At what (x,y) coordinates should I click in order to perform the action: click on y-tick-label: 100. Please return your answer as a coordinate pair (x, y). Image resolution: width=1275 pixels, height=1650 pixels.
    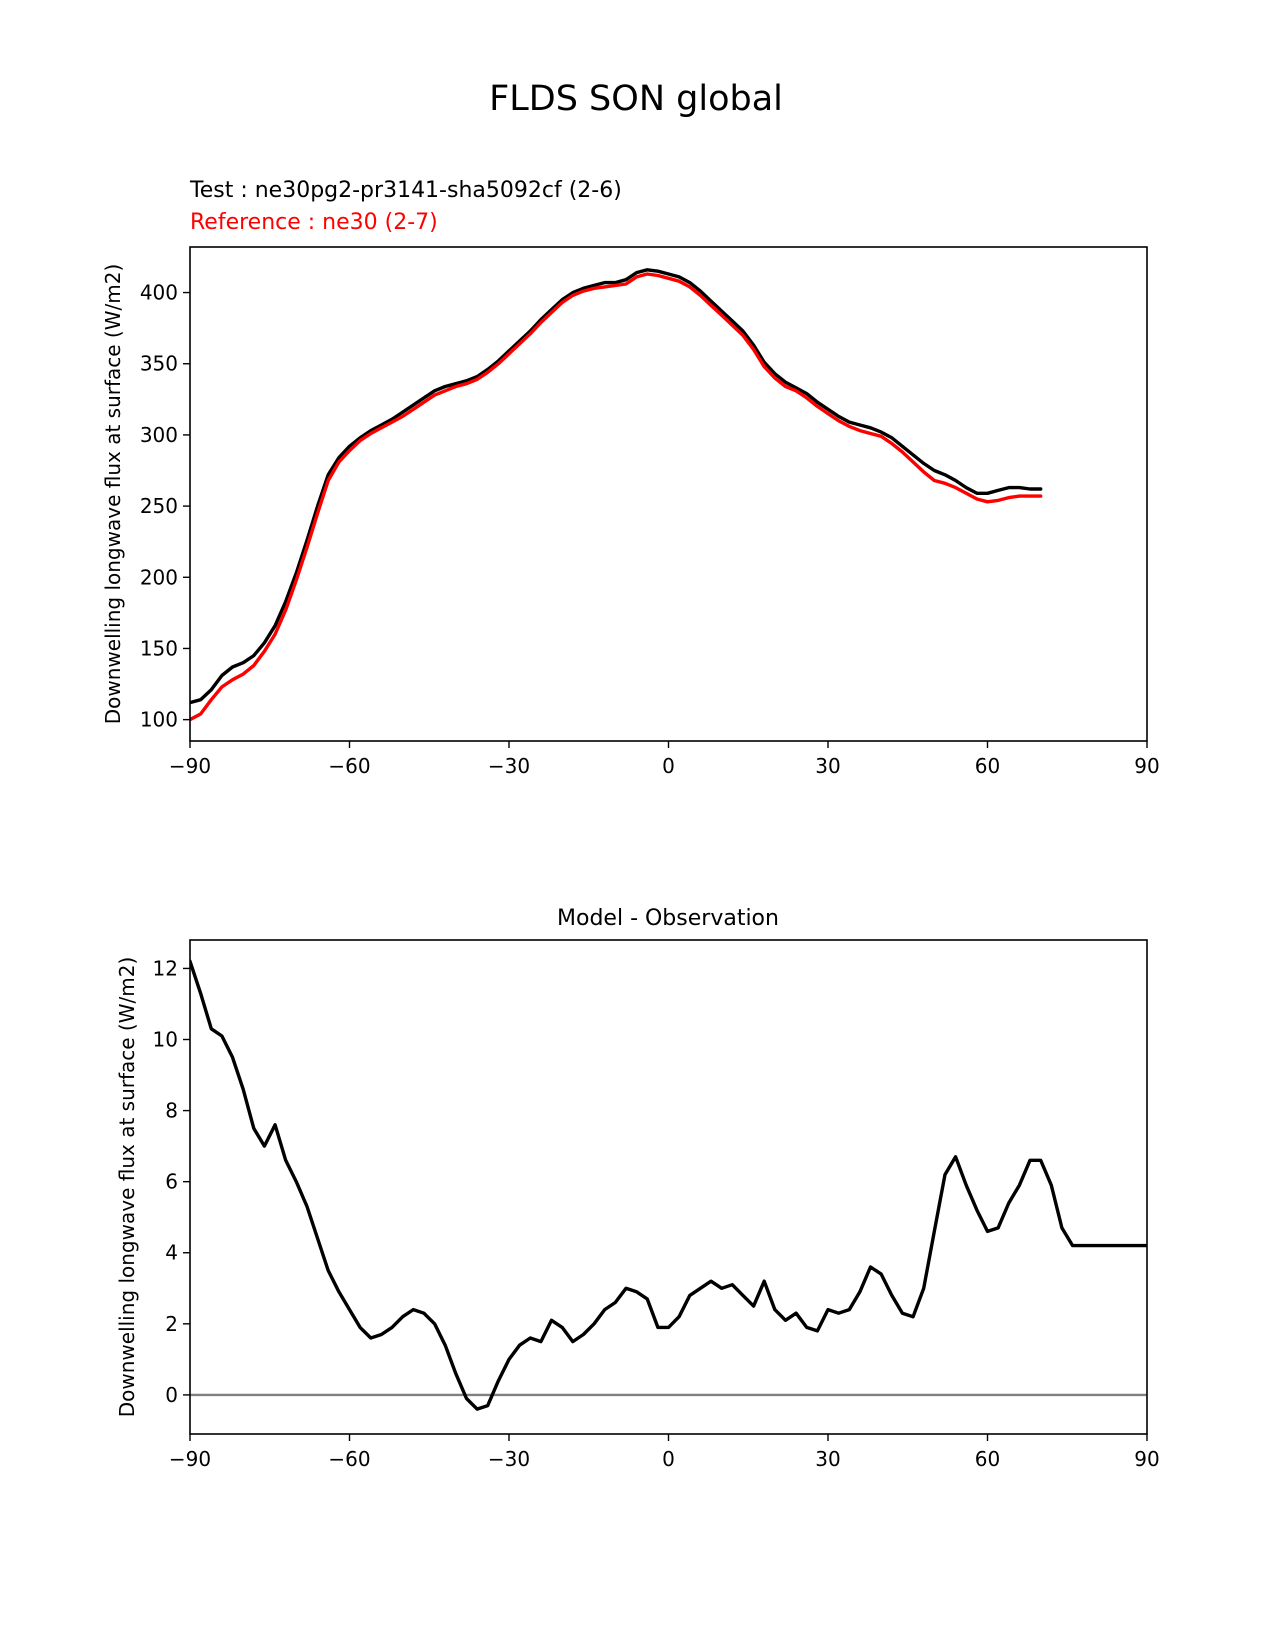
    Looking at the image, I should click on (159, 720).